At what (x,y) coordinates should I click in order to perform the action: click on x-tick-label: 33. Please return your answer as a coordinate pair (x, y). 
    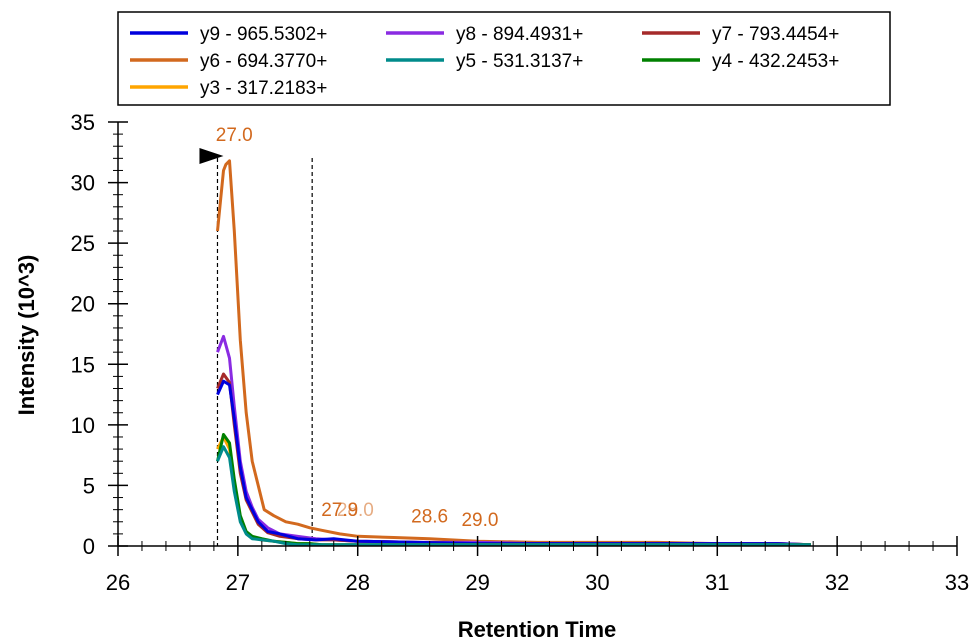
    Looking at the image, I should click on (957, 582).